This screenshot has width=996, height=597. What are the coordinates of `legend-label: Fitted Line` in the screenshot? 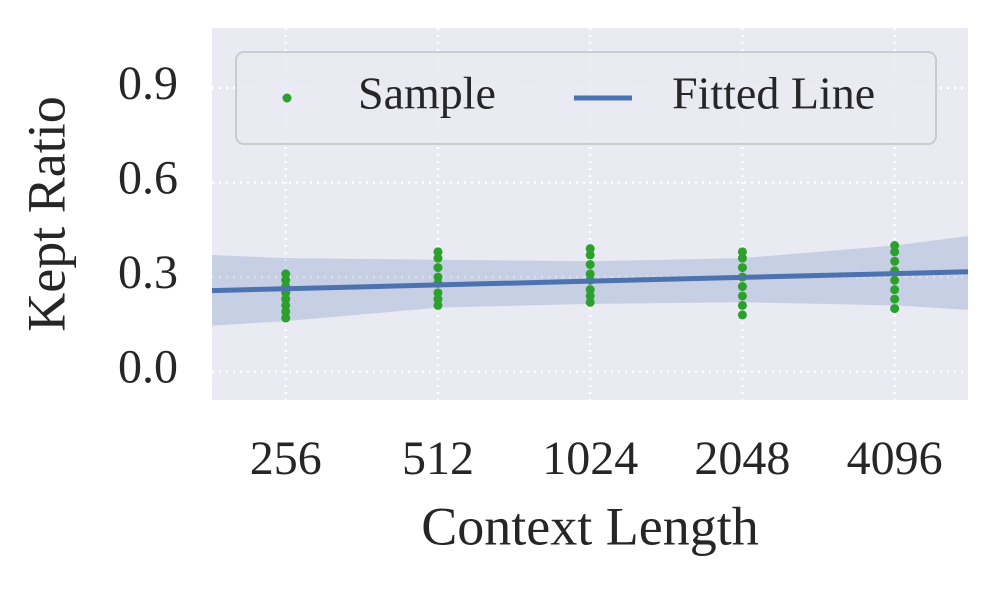 It's located at (773, 93).